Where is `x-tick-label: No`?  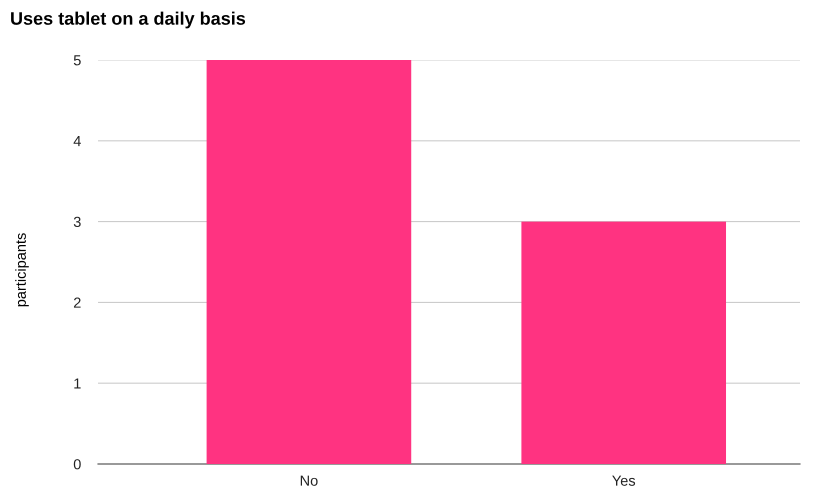 x-tick-label: No is located at coordinates (309, 481).